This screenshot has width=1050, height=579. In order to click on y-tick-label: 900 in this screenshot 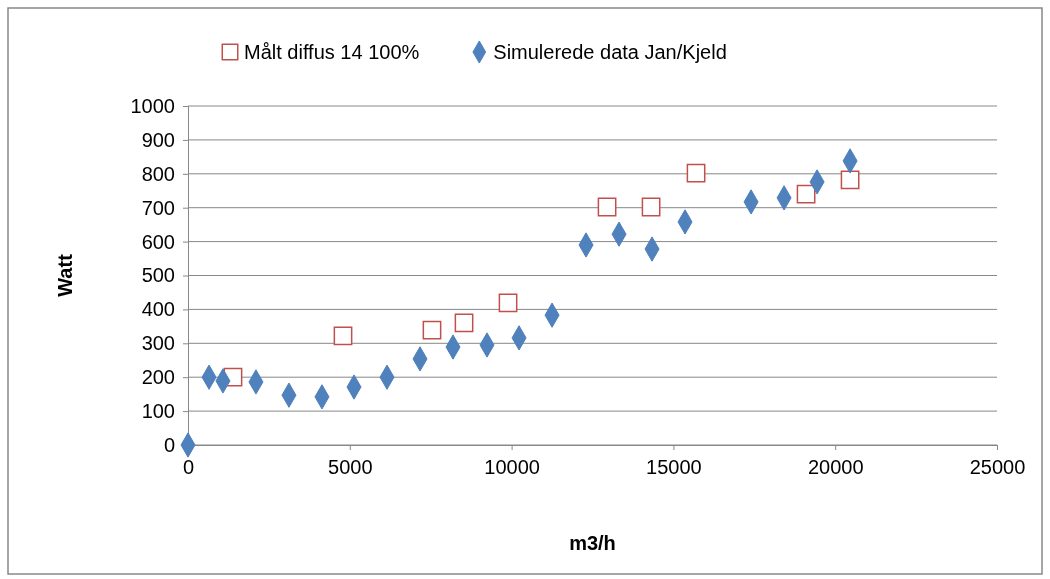, I will do `click(158, 139)`.